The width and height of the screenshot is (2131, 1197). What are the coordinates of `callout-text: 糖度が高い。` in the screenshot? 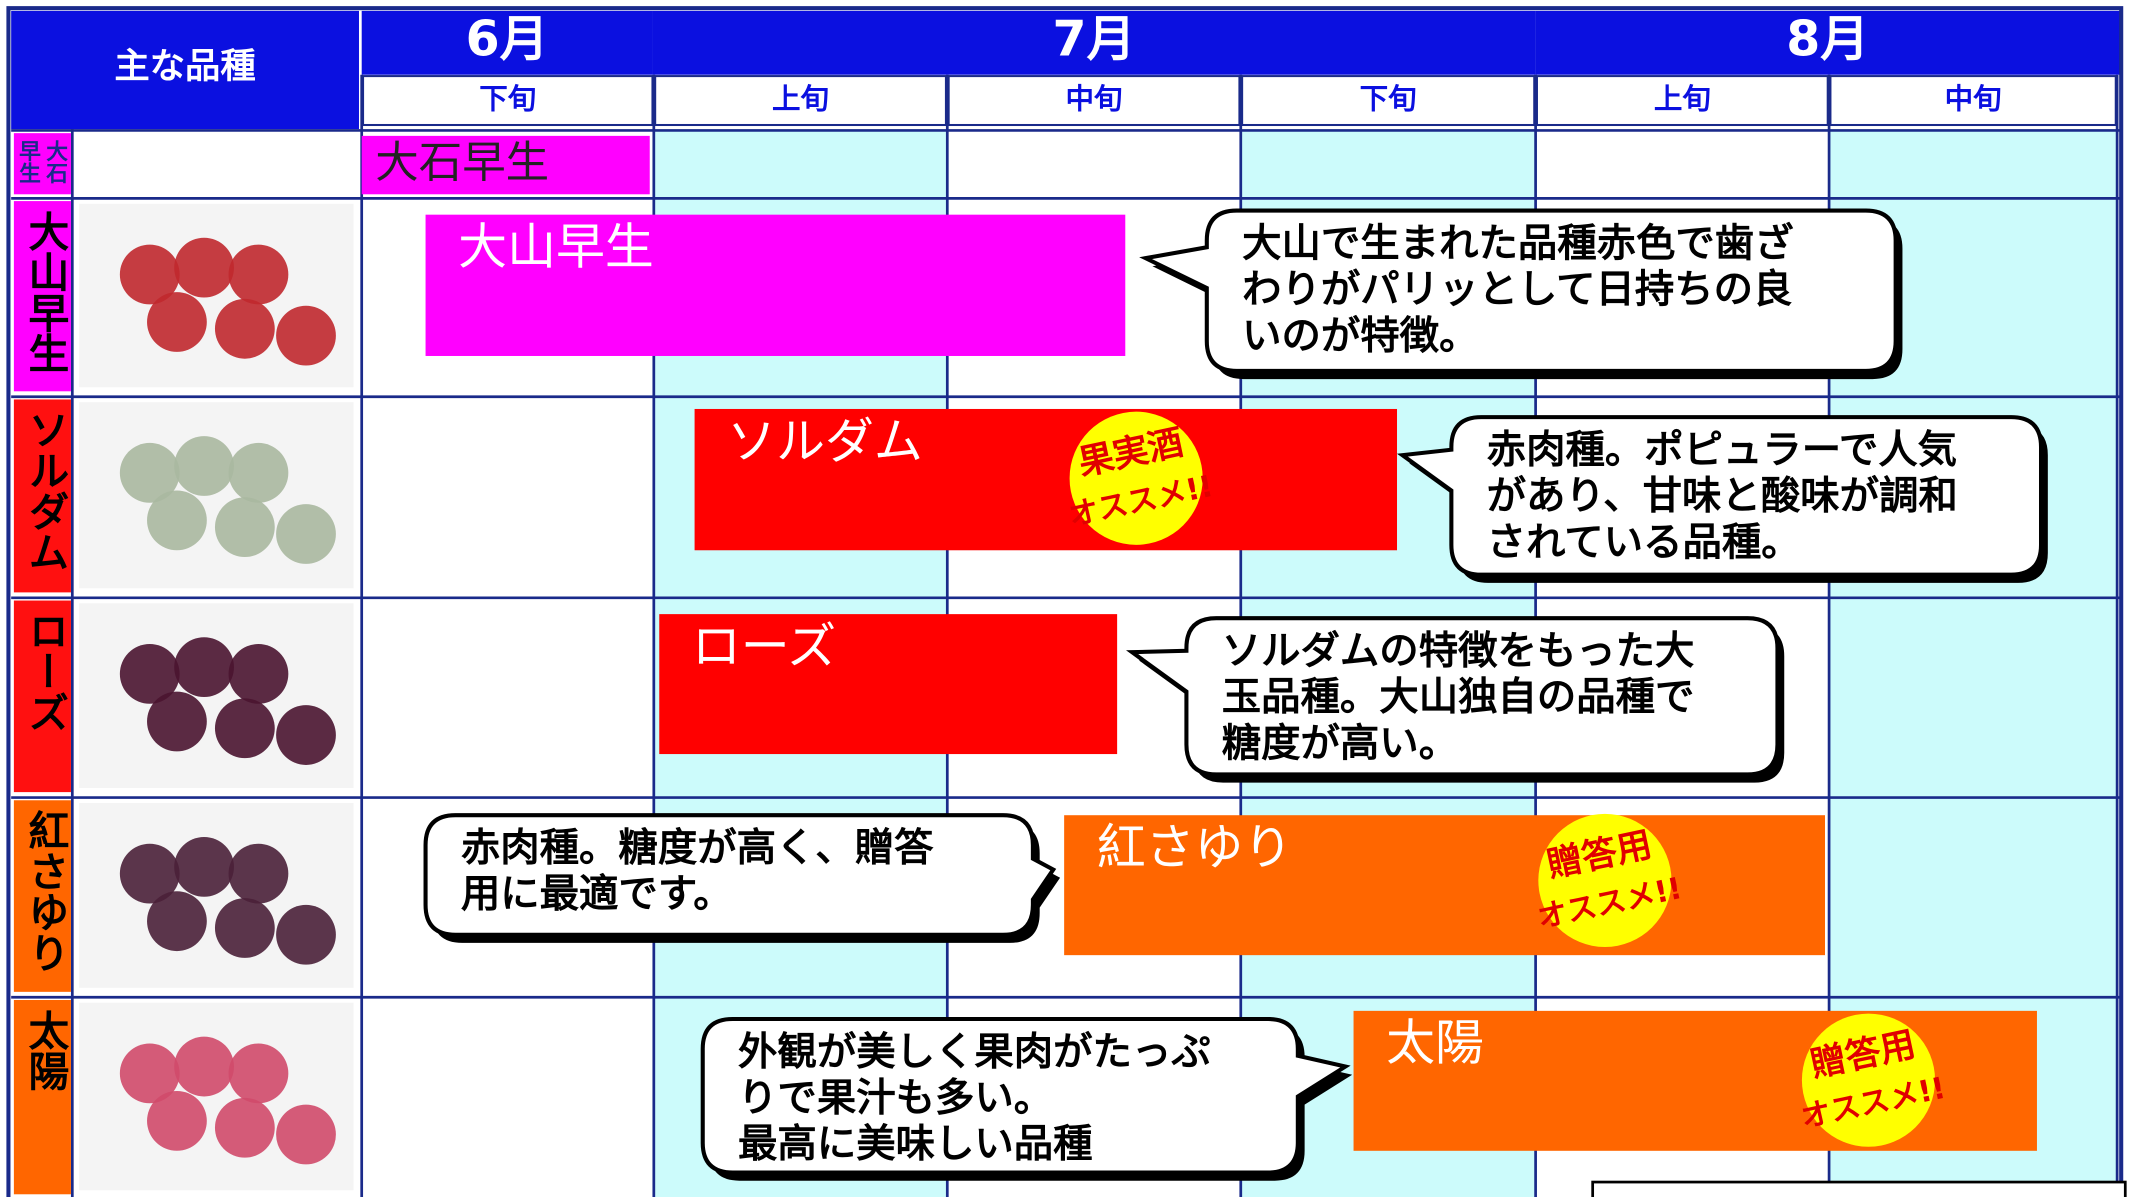 It's located at (1340, 743).